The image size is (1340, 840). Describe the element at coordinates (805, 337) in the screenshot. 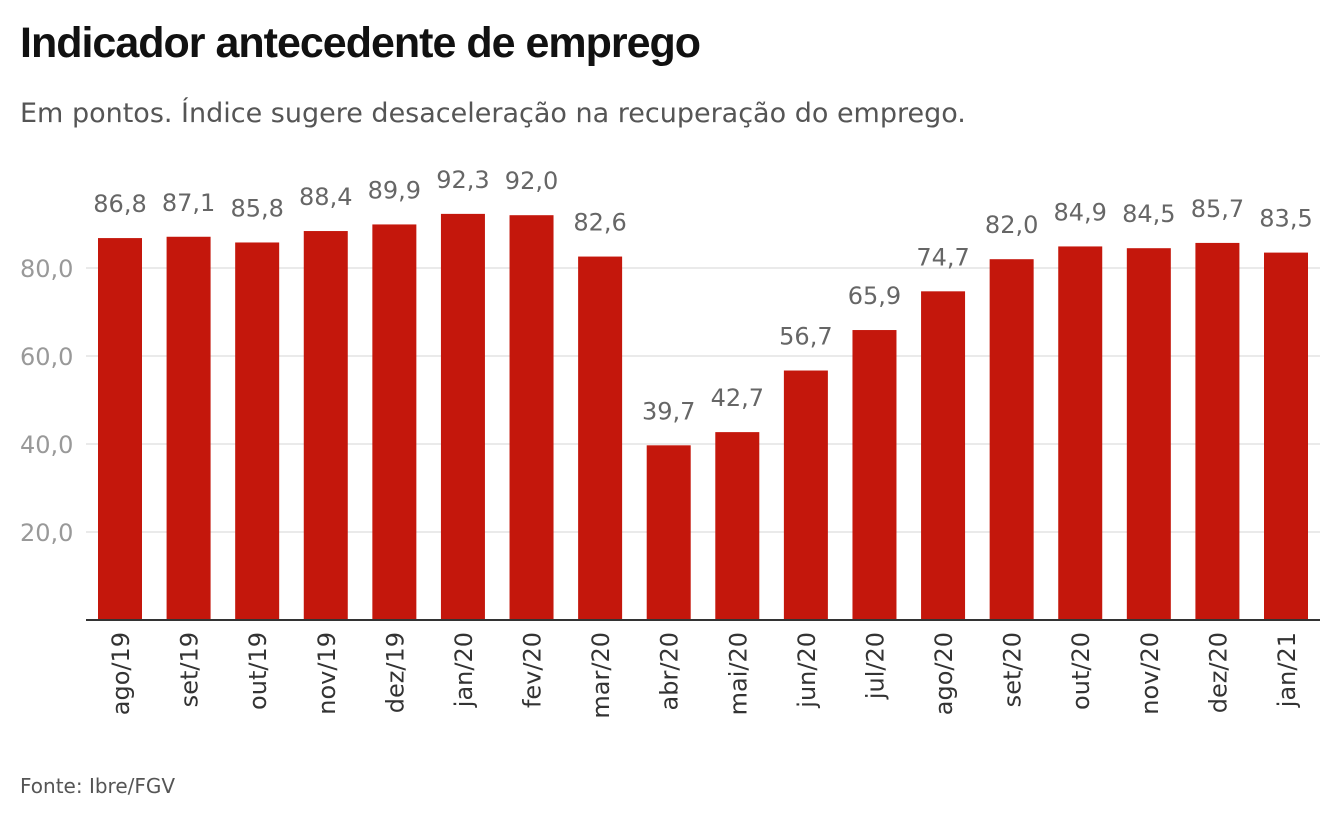

I see `bar-value-label: 56,7` at that location.